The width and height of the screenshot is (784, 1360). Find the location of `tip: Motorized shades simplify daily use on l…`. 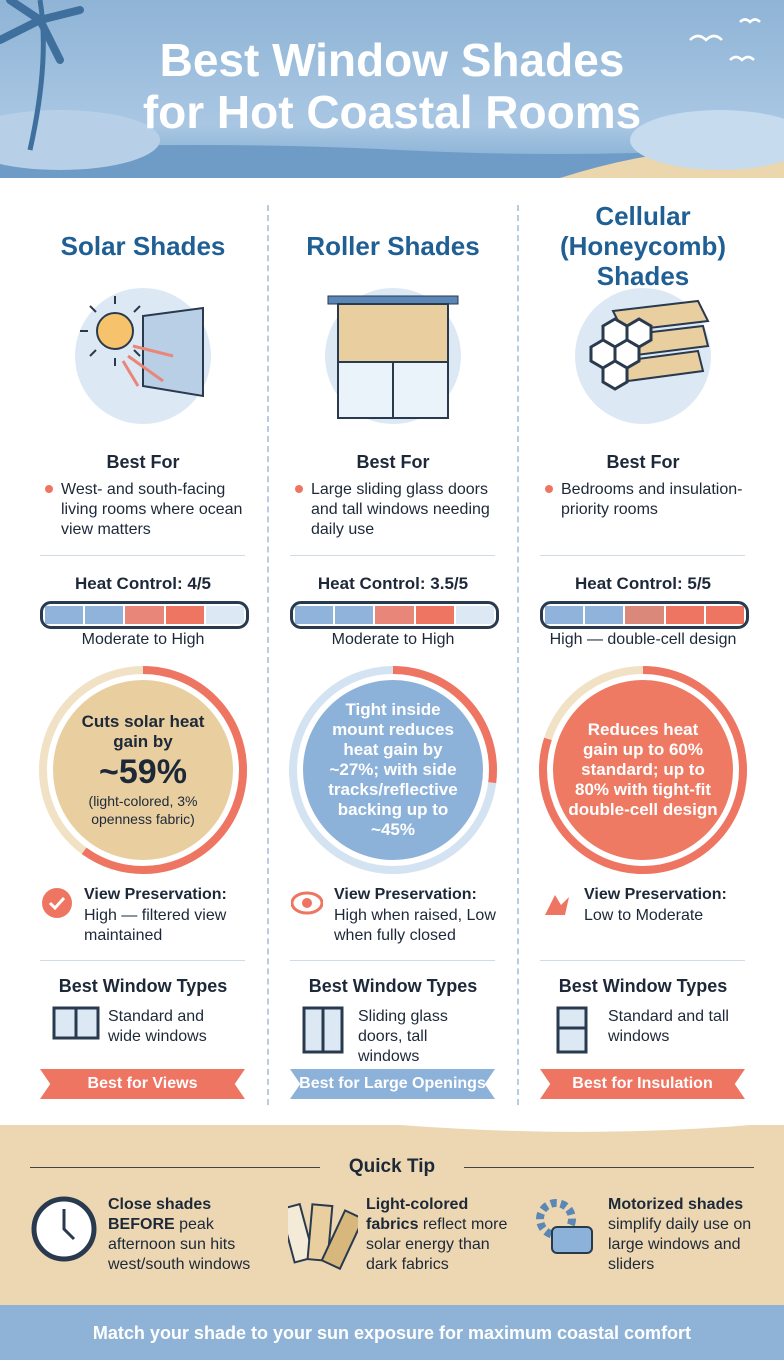

tip: Motorized shades simplify daily use on l… is located at coordinates (683, 1235).